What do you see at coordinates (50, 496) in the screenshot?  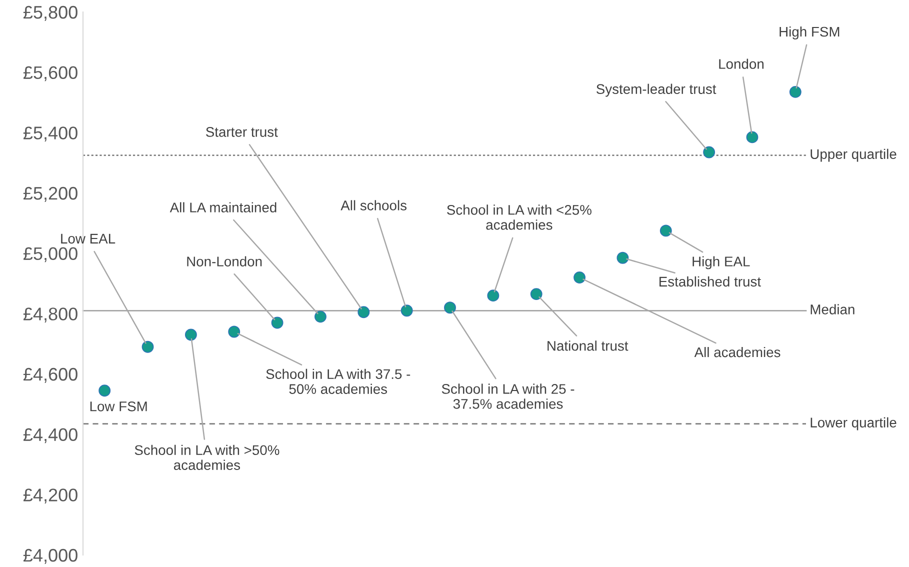 I see `y-tick-label: £4,200` at bounding box center [50, 496].